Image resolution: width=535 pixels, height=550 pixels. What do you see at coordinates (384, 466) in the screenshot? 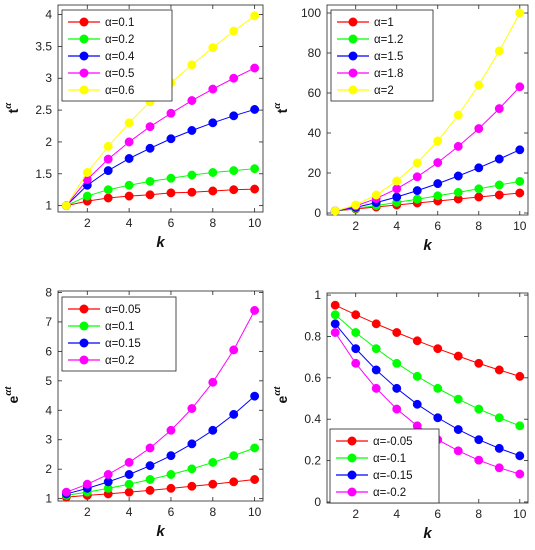
I see `legend: α=-0.05 α=-0.1 α=-0.15 α=-0.2` at bounding box center [384, 466].